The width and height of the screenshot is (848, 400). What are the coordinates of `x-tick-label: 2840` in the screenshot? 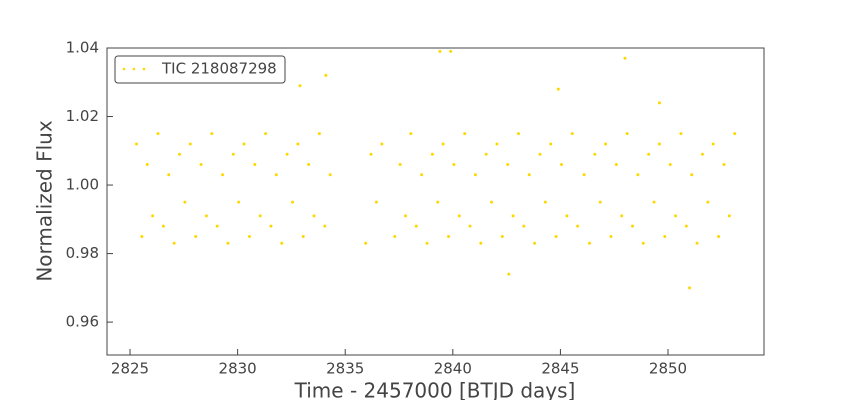 It's located at (453, 369).